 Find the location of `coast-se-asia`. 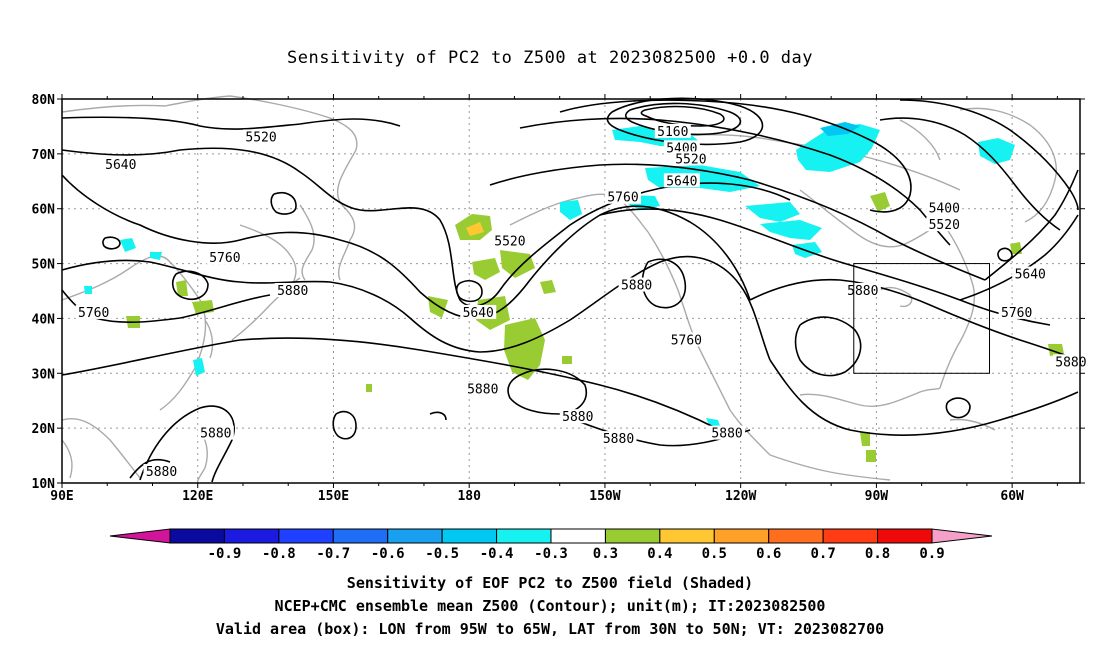

coast-se-asia is located at coordinates (101, 448).